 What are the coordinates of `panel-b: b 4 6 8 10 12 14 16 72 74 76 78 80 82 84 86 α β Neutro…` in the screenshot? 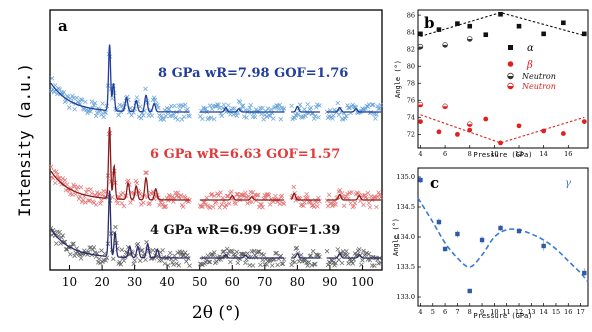 It's located at (491, 84).